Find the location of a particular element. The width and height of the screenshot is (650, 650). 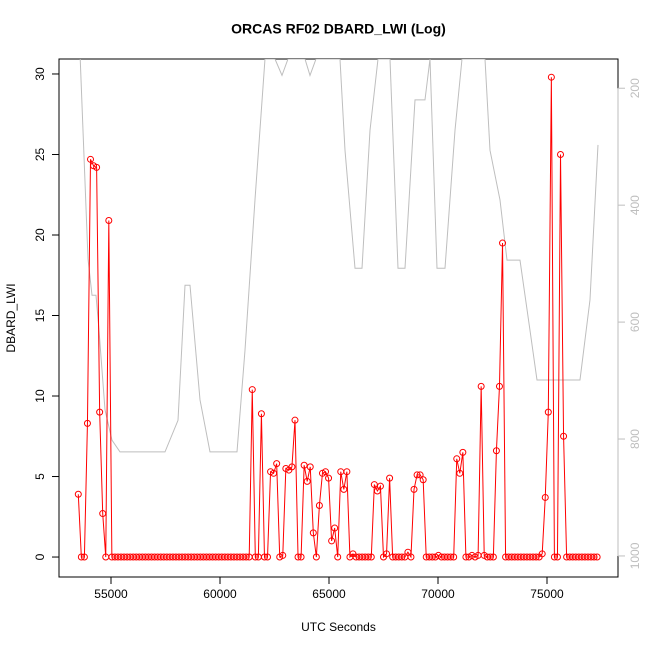

x-tick-label: 70000 is located at coordinates (438, 594).